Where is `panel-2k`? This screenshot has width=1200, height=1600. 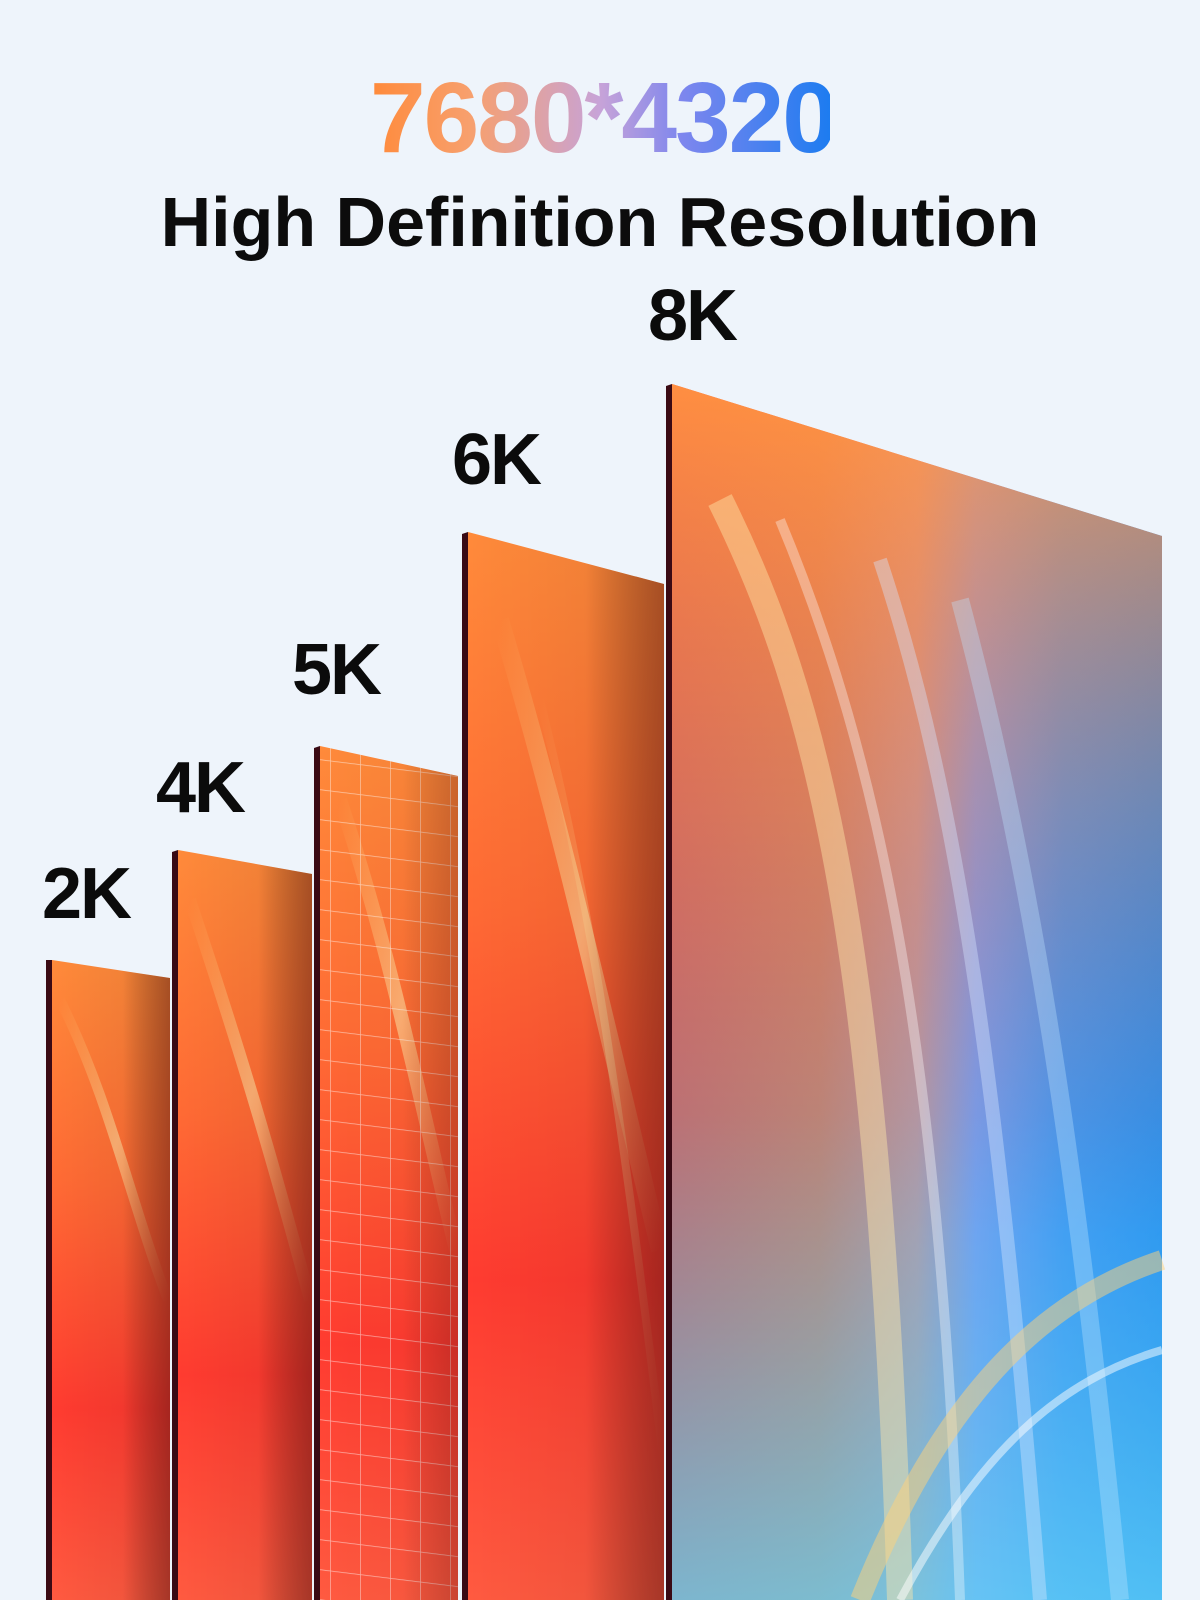
panel-2k is located at coordinates (109, 1280).